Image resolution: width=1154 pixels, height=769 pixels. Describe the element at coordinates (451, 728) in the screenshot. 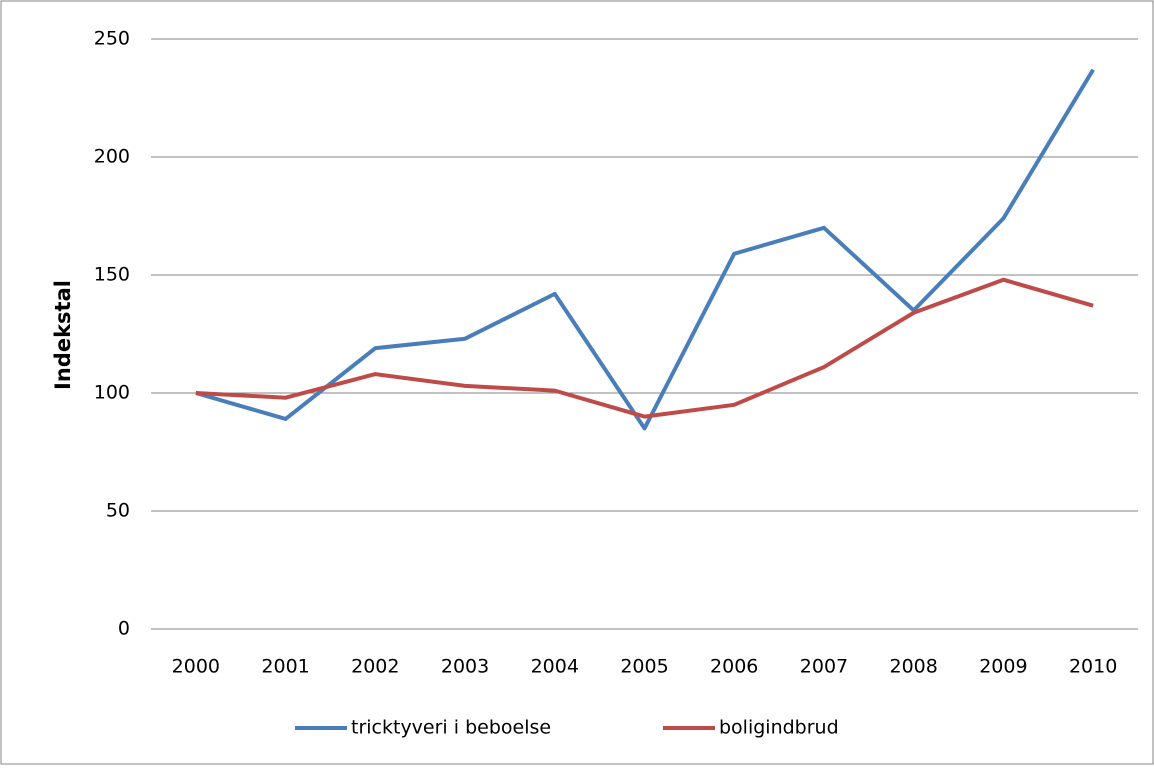

I see `legend-label: tricktyveri i beboelse` at that location.